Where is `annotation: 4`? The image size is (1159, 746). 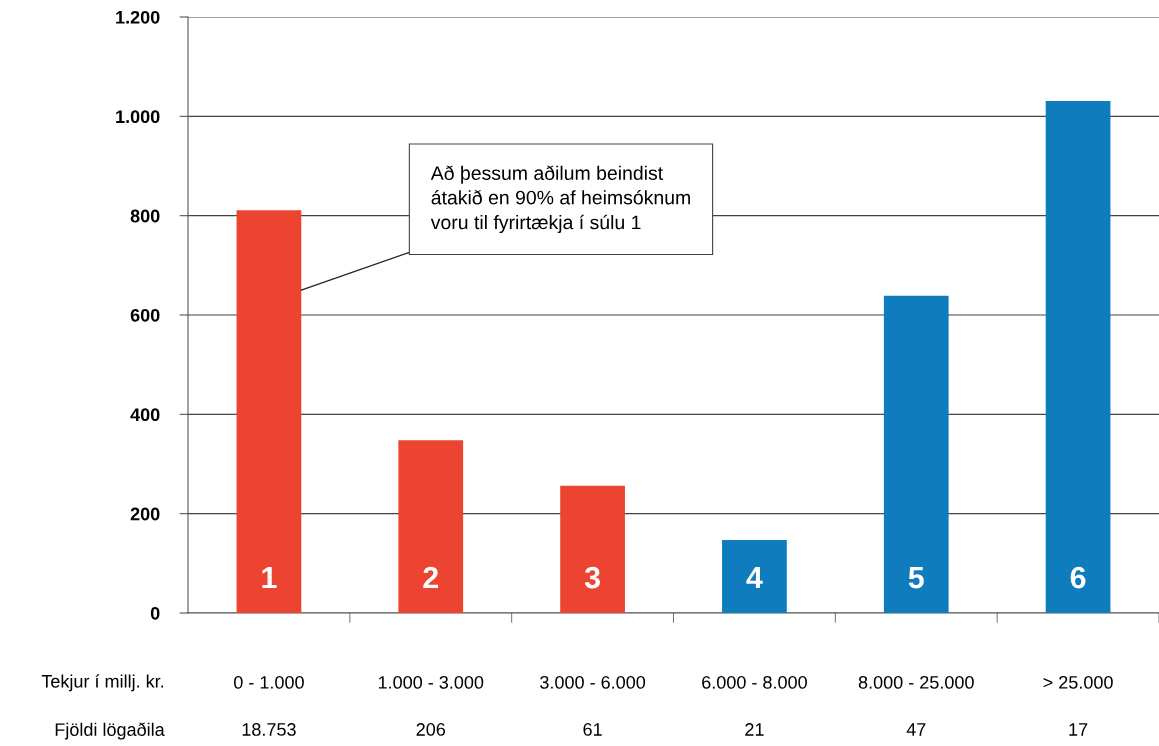
annotation: 4 is located at coordinates (754, 578).